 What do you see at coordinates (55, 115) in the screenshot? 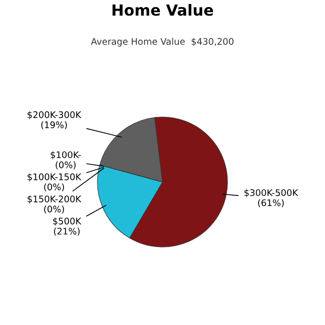
I see `slice-label: $200K-300K` at bounding box center [55, 115].